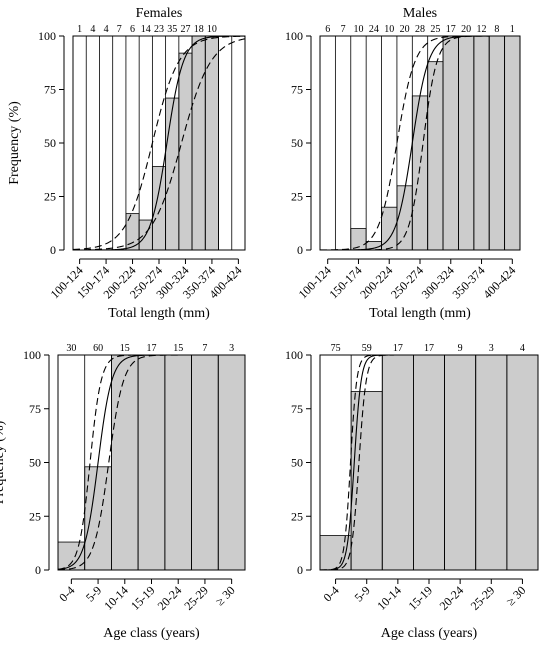 This screenshot has height=645, width=550. Describe the element at coordinates (146, 29) in the screenshot. I see `count-label: 14` at that location.